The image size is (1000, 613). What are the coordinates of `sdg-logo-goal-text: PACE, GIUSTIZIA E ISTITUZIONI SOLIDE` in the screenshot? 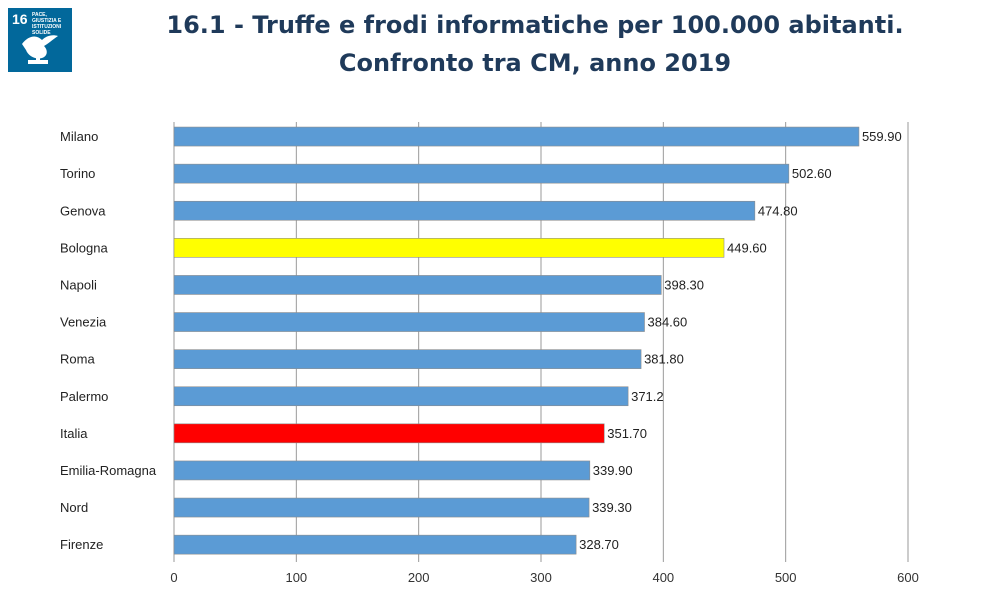 It's located at (47, 24).